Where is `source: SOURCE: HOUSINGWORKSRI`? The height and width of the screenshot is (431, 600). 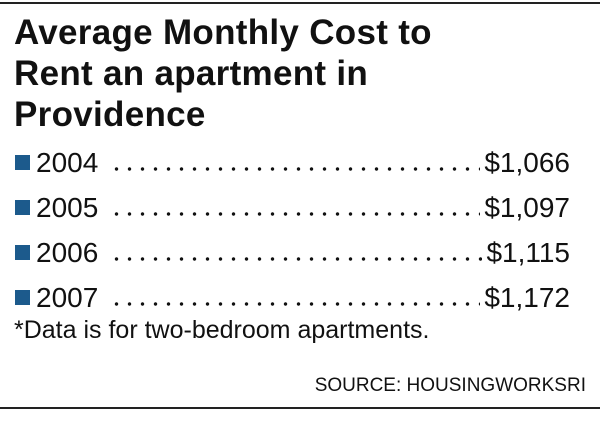 source: SOURCE: HOUSINGWORKSRI is located at coordinates (450, 385).